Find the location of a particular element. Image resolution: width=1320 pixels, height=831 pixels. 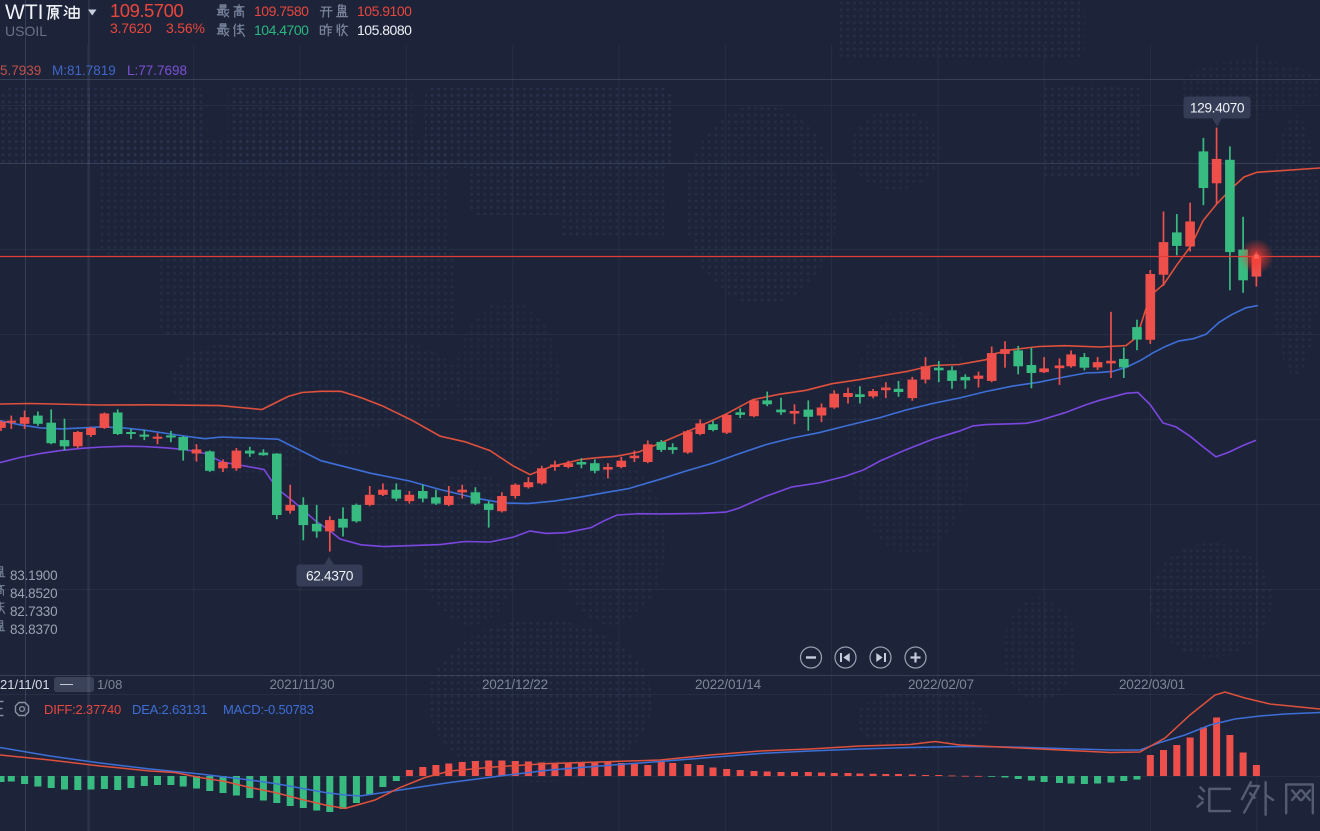

svg-text: 104.4700 is located at coordinates (281, 30).